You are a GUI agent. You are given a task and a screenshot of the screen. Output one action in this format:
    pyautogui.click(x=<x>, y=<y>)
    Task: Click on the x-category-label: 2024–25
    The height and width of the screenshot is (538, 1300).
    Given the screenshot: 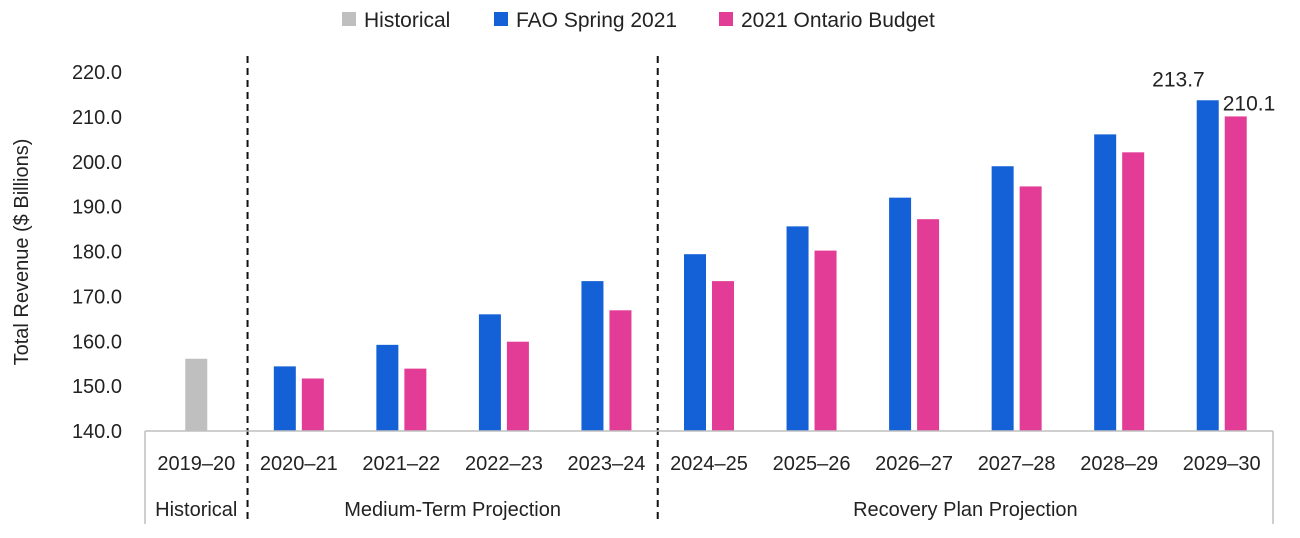 What is the action you would take?
    pyautogui.click(x=709, y=464)
    